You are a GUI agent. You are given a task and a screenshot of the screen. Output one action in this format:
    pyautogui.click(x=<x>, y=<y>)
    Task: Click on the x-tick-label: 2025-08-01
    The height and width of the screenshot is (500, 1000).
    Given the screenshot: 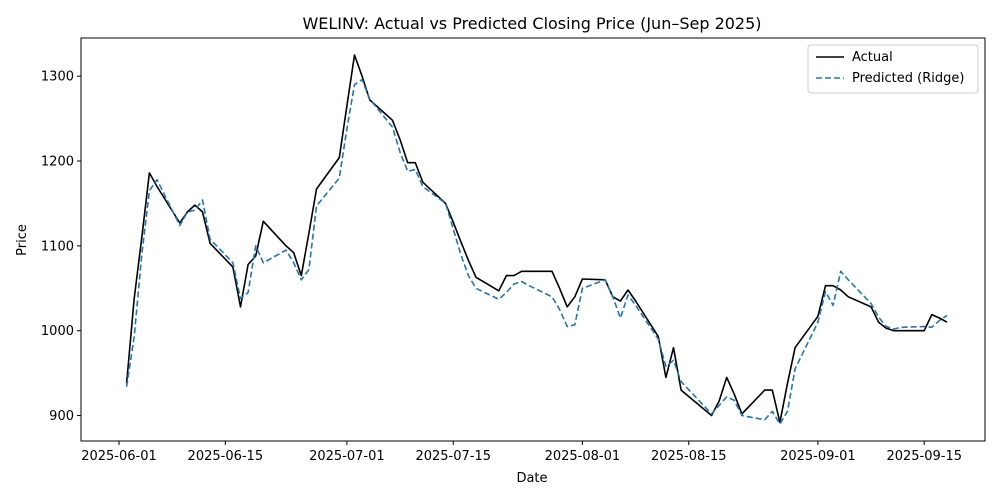 What is the action you would take?
    pyautogui.click(x=583, y=456)
    